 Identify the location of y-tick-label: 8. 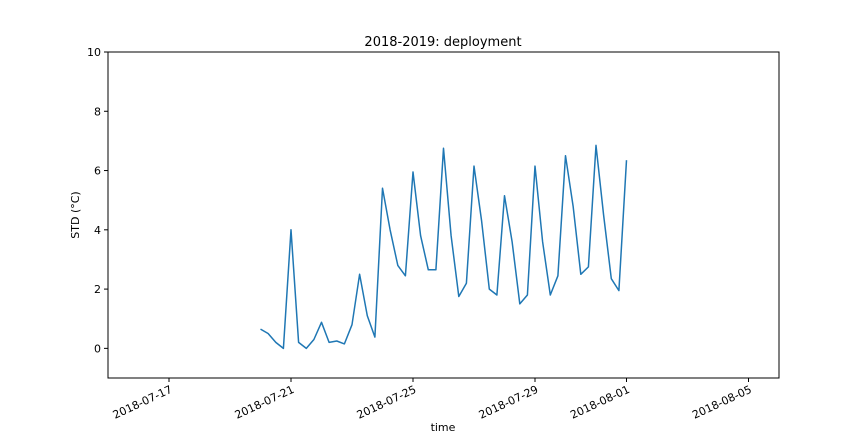
(97, 111).